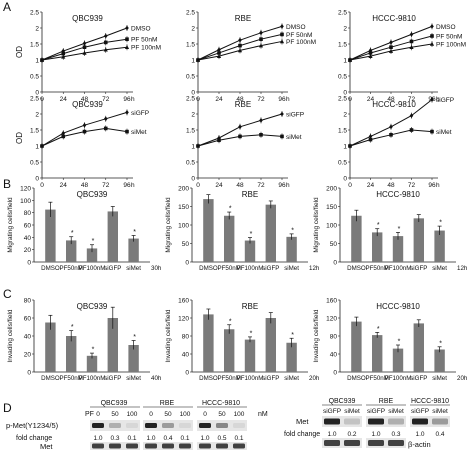 The height and width of the screenshot is (450, 474). Describe the element at coordinates (139, 132) in the screenshot. I see `series-label: siMet` at that location.